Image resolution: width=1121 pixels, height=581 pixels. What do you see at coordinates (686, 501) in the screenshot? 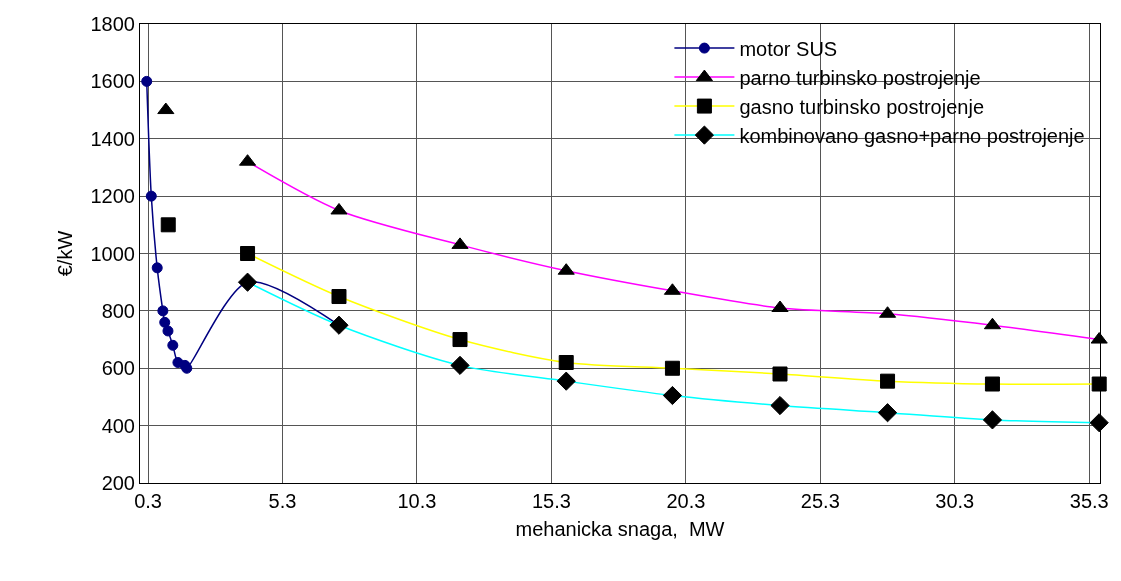
I see `x-tick-label: 20.3` at bounding box center [686, 501].